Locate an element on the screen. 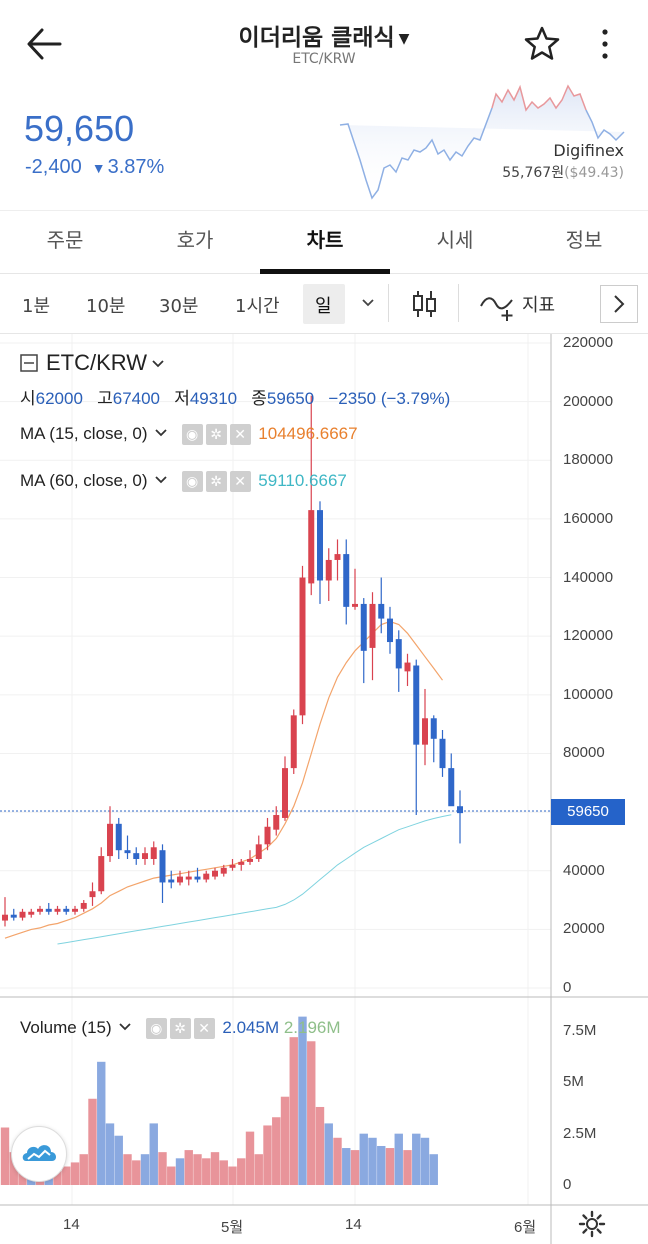 The height and width of the screenshot is (1244, 648). timeframe-30m: 30분 is located at coordinates (179, 306).